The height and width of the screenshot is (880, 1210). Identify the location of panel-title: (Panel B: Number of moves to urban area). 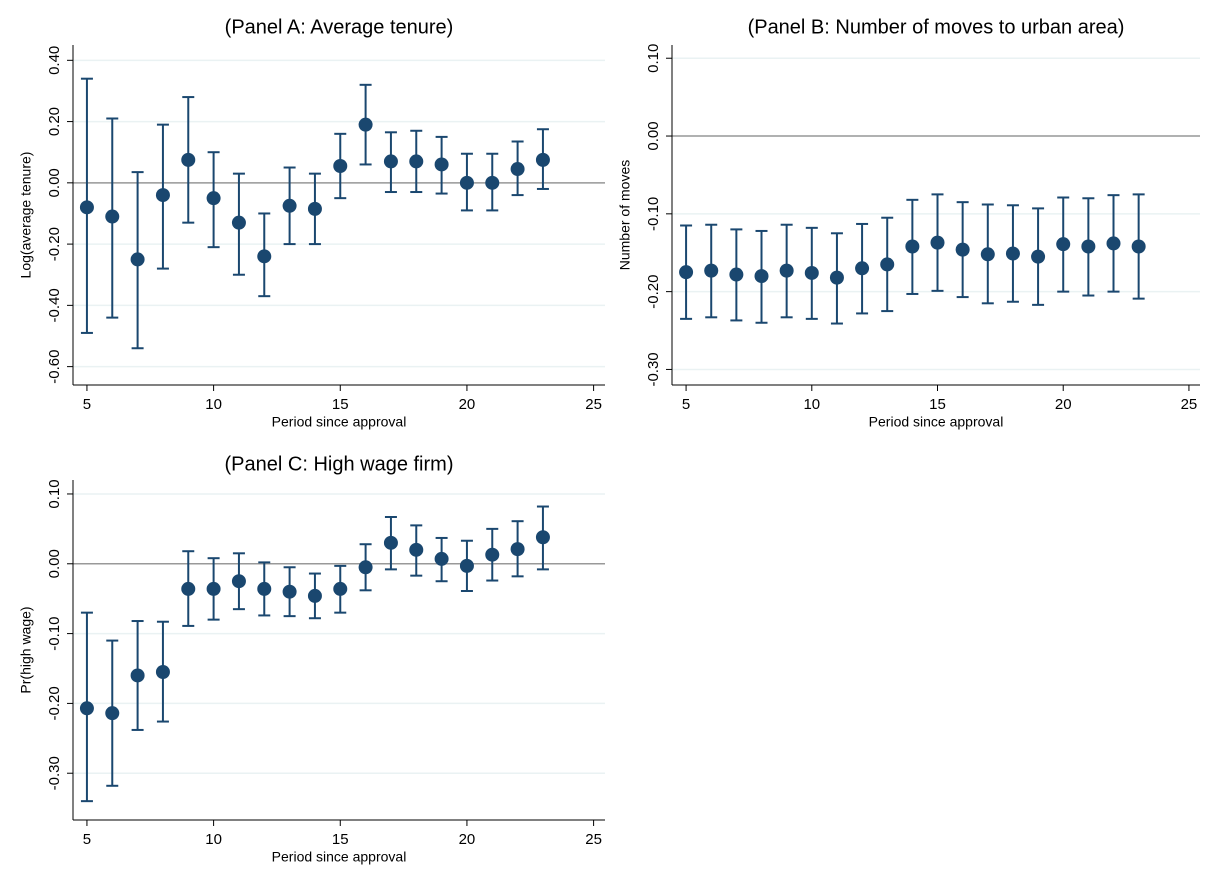
(936, 27).